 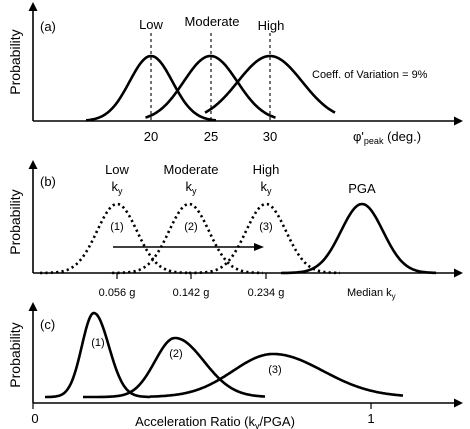 I want to click on panel-c-y-arrow, so click(x=33, y=306).